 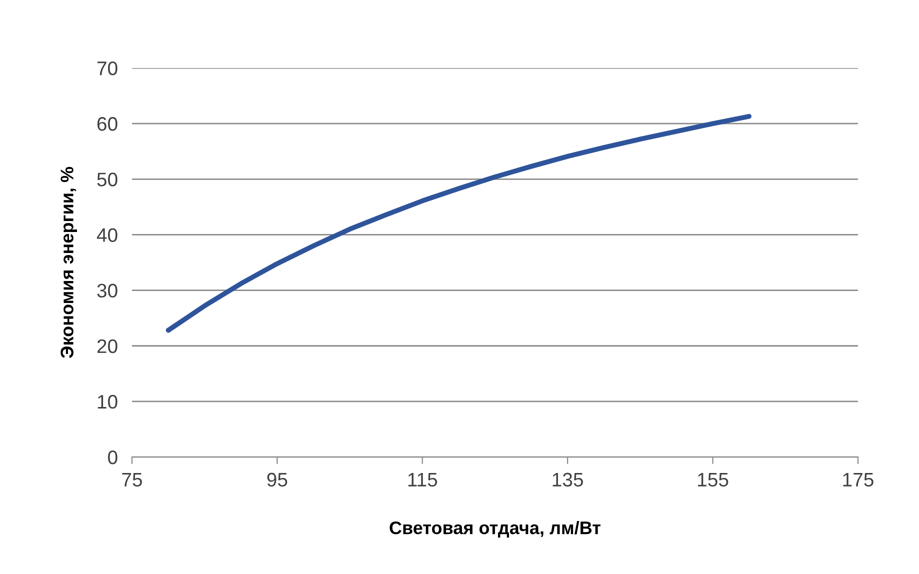 I want to click on y-axis-title: Экономия энергии, %, so click(x=69, y=262).